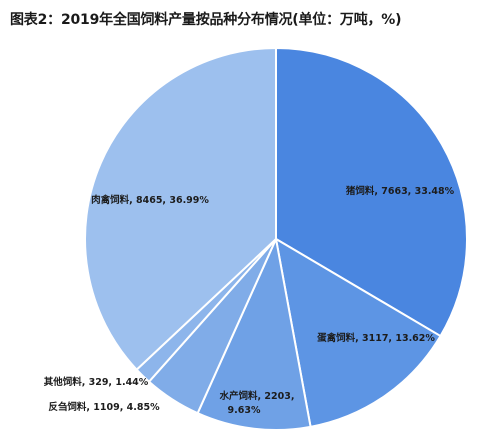  What do you see at coordinates (150, 200) in the screenshot?
I see `slice-label: 肉禽饲料, 8465, 36.99%` at bounding box center [150, 200].